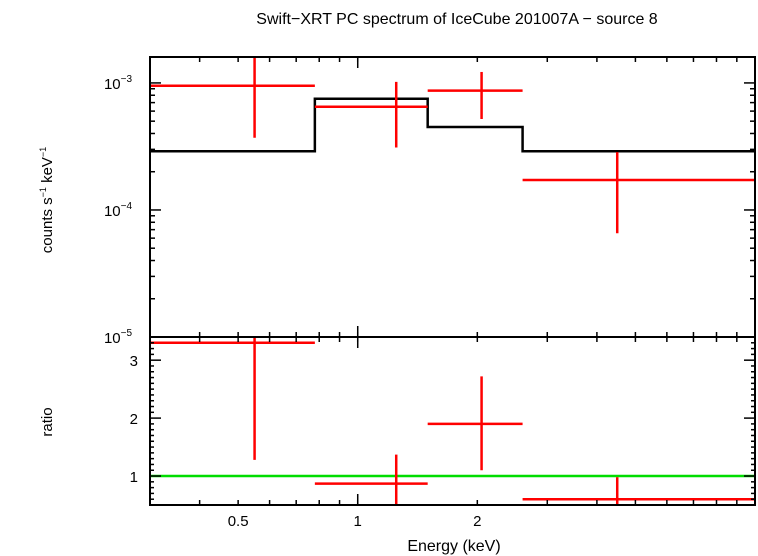 This screenshot has height=556, width=758. I want to click on spectrum-y-tick-label: 10⁻⁴, so click(118, 210).